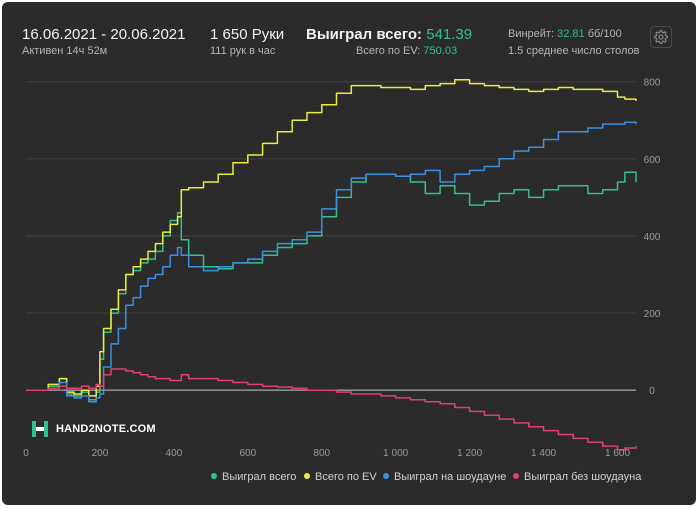 This screenshot has height=509, width=700. I want to click on ev-total-value: 750.03, so click(440, 51).